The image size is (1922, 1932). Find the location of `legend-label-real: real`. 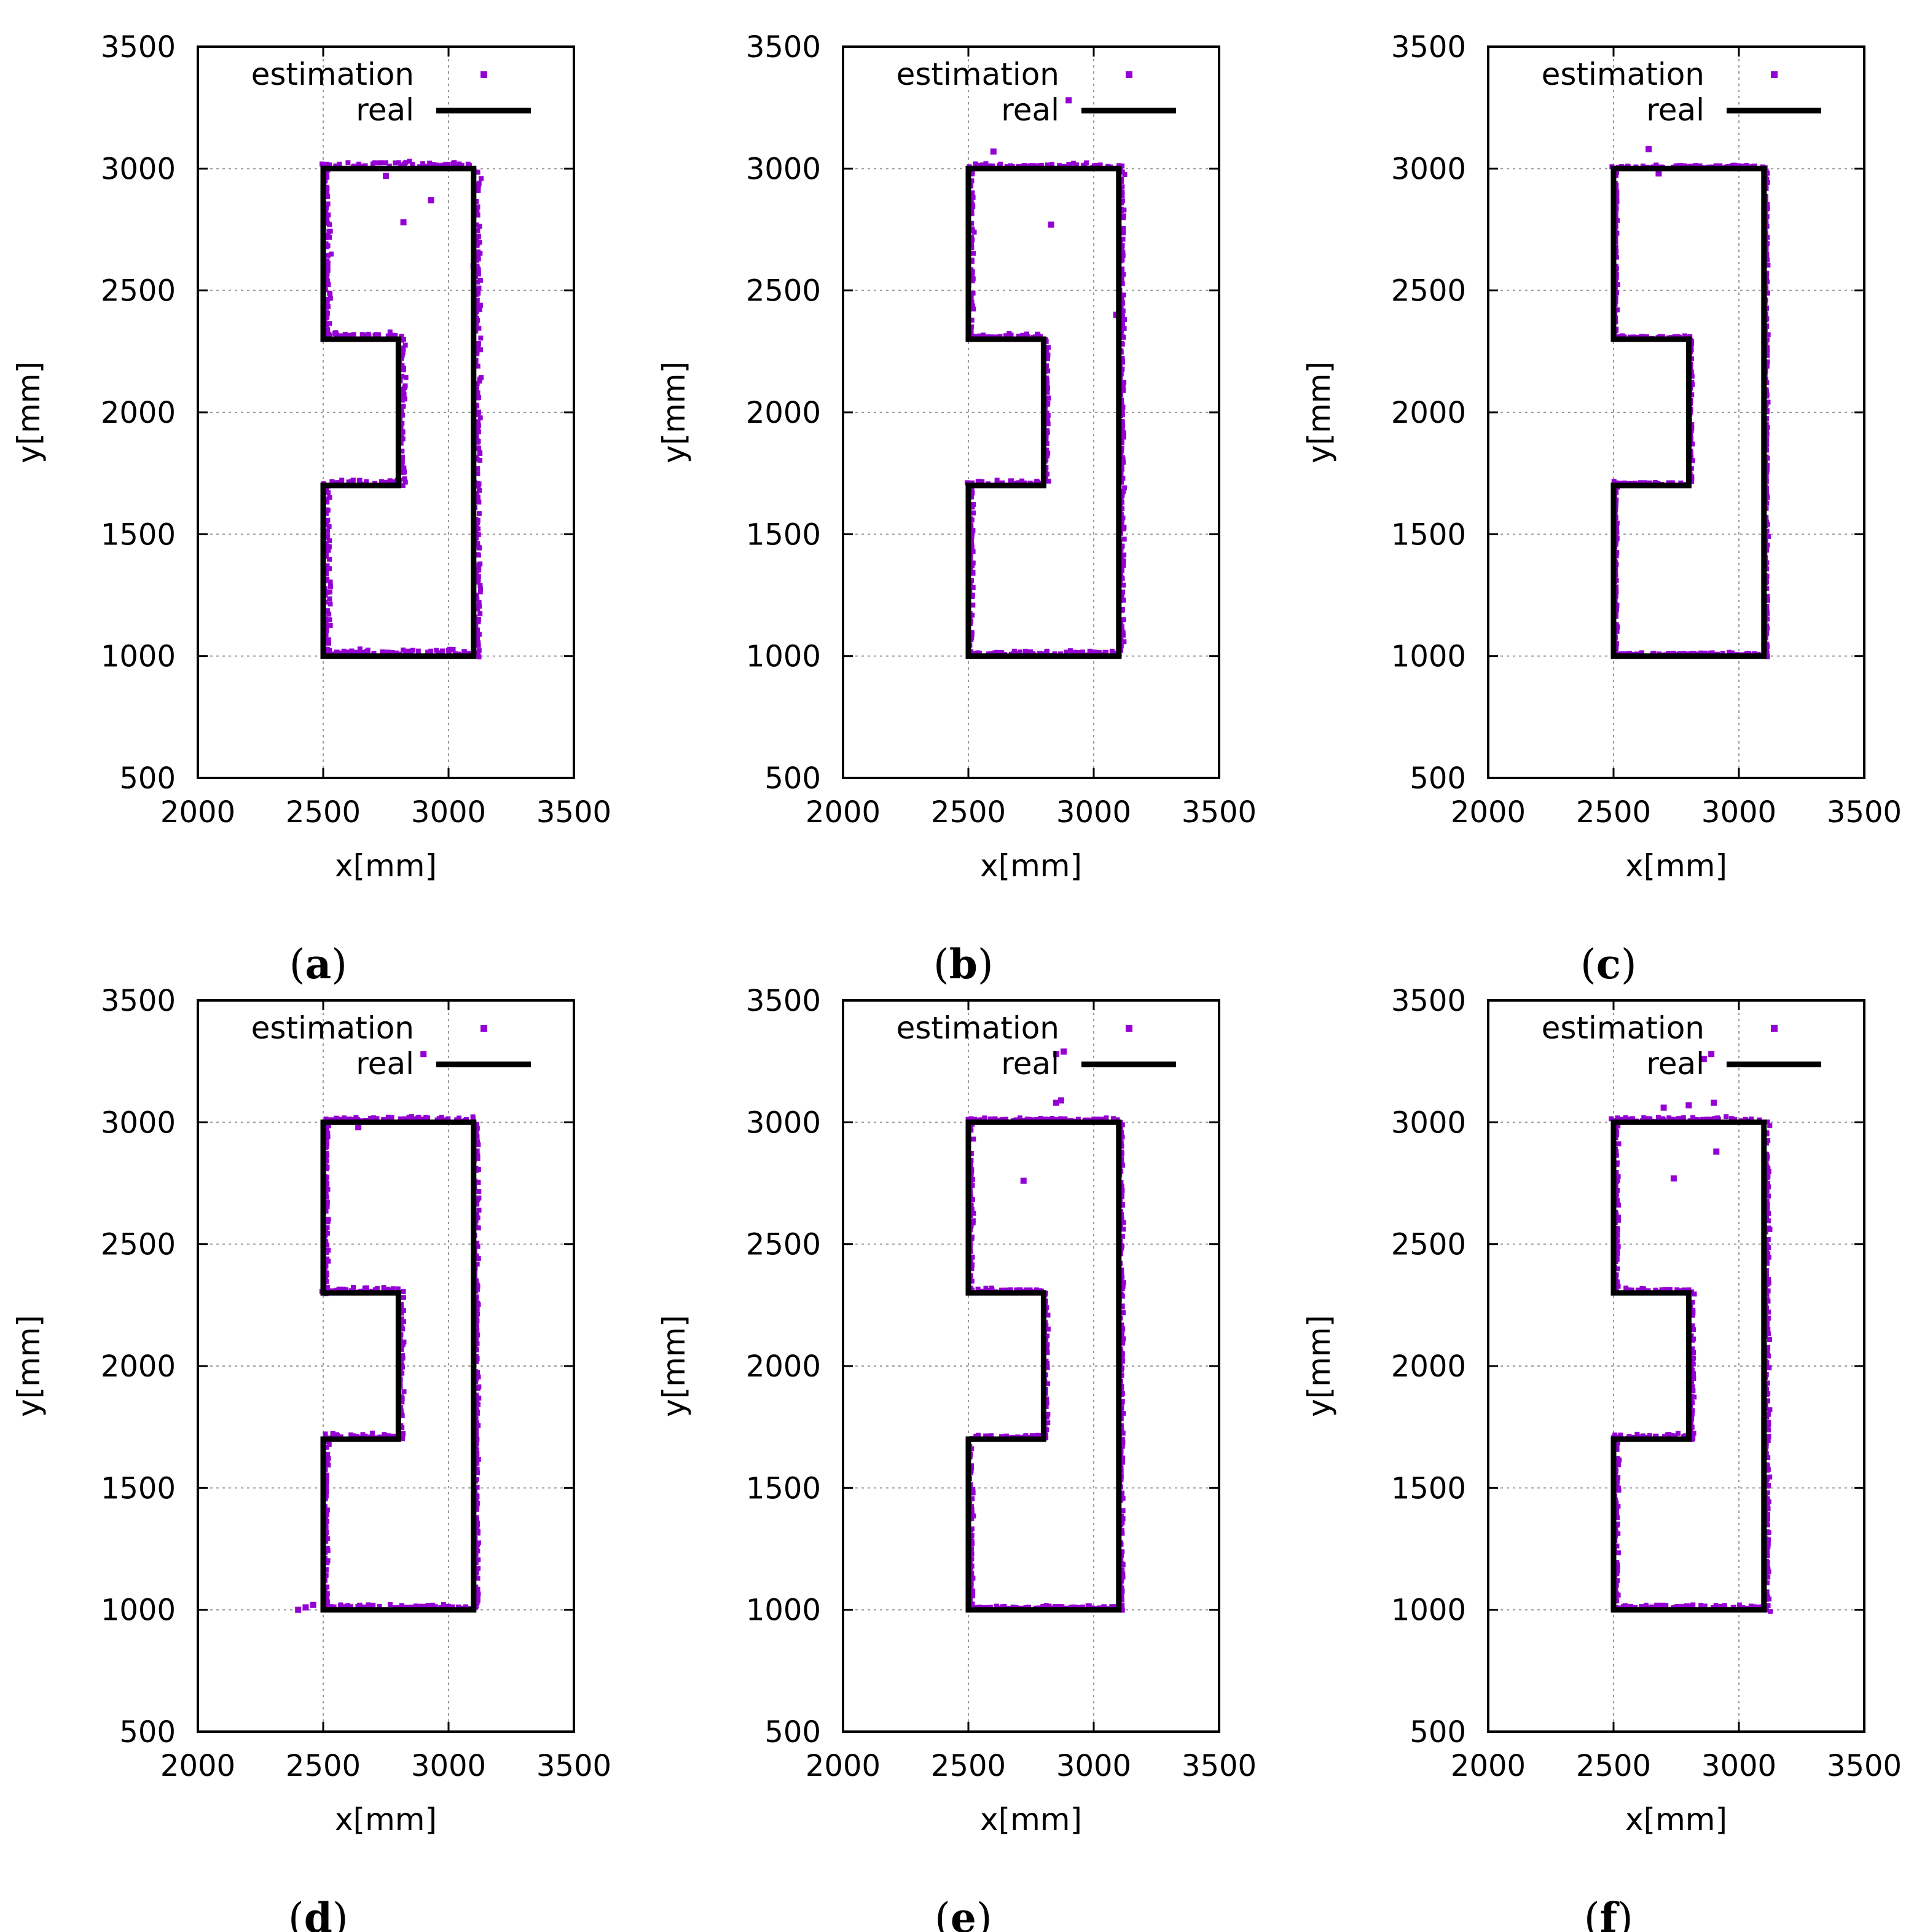

legend-label-real: real is located at coordinates (385, 110).